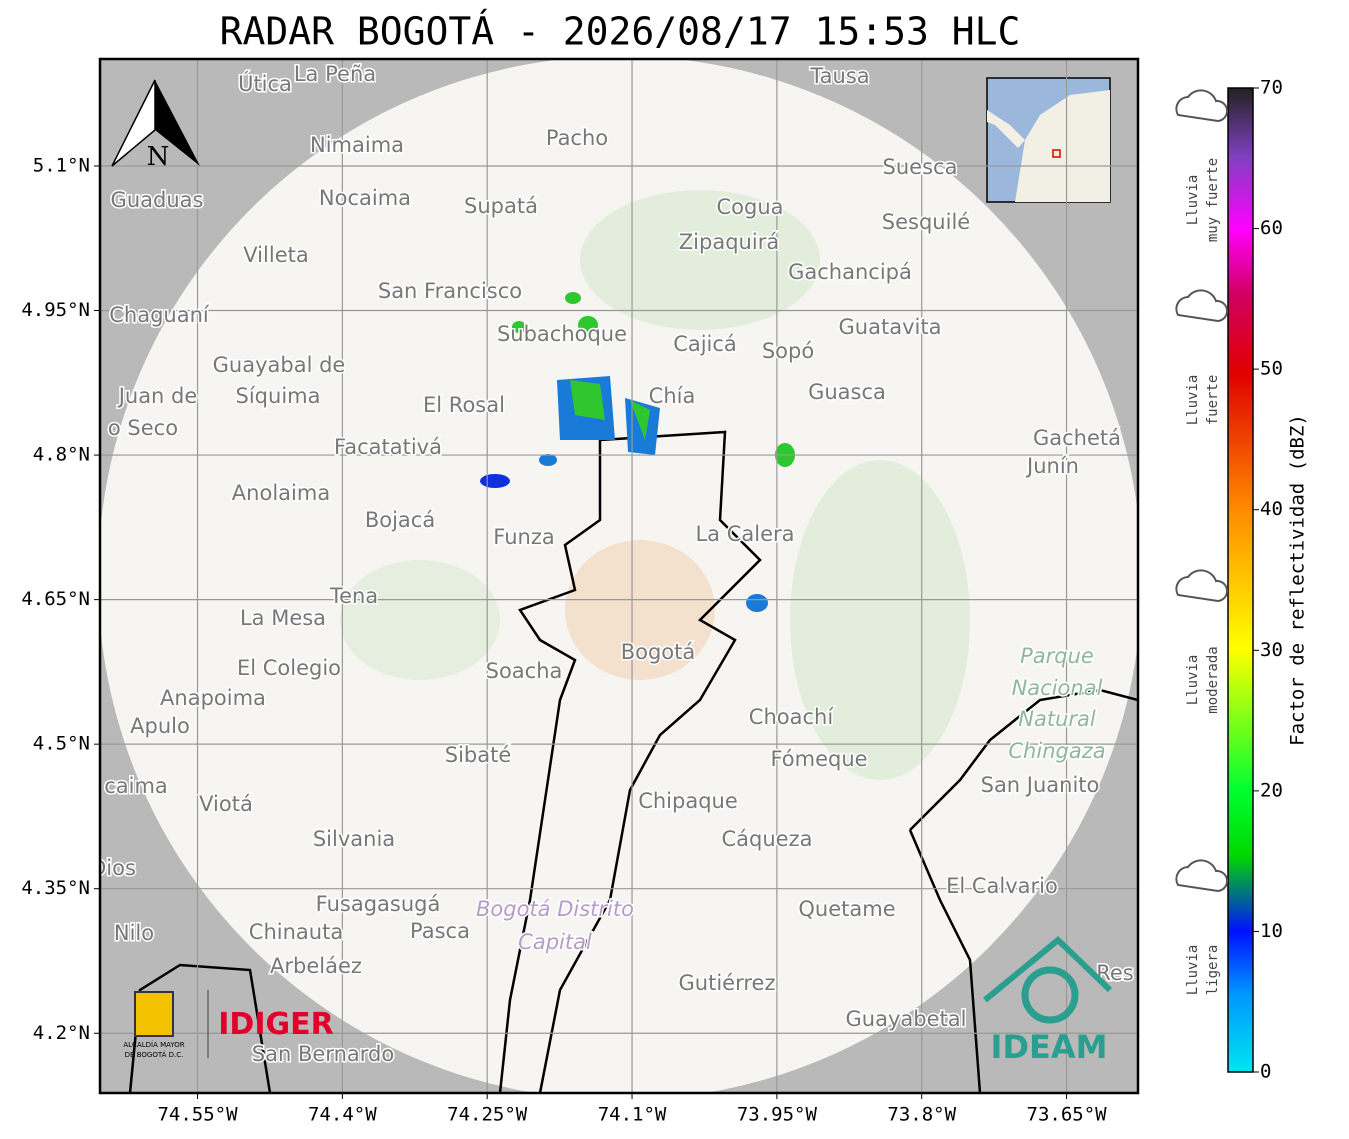 The image size is (1349, 1139). I want to click on colorbar-tick-label: 20, so click(1271, 790).